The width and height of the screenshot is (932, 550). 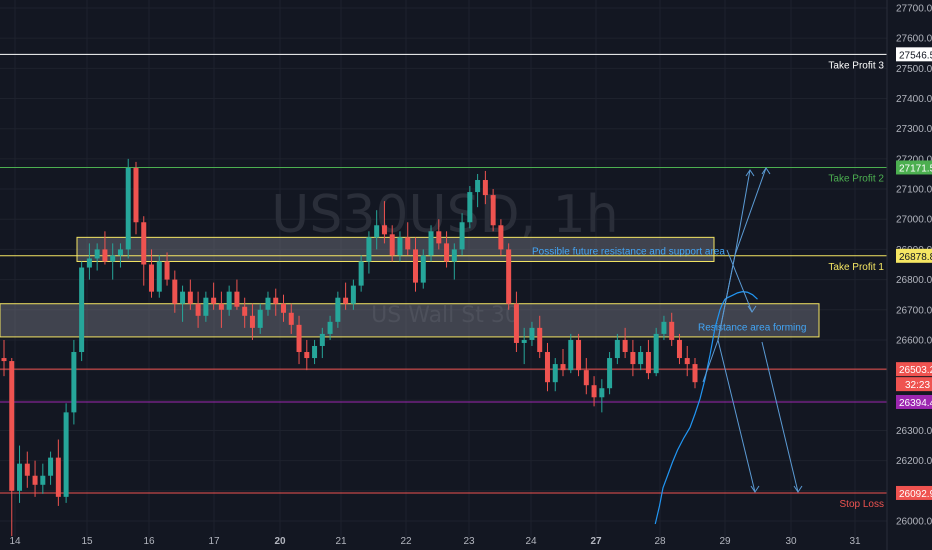 What do you see at coordinates (914, 340) in the screenshot?
I see `y-tick-label: 26600.0` at bounding box center [914, 340].